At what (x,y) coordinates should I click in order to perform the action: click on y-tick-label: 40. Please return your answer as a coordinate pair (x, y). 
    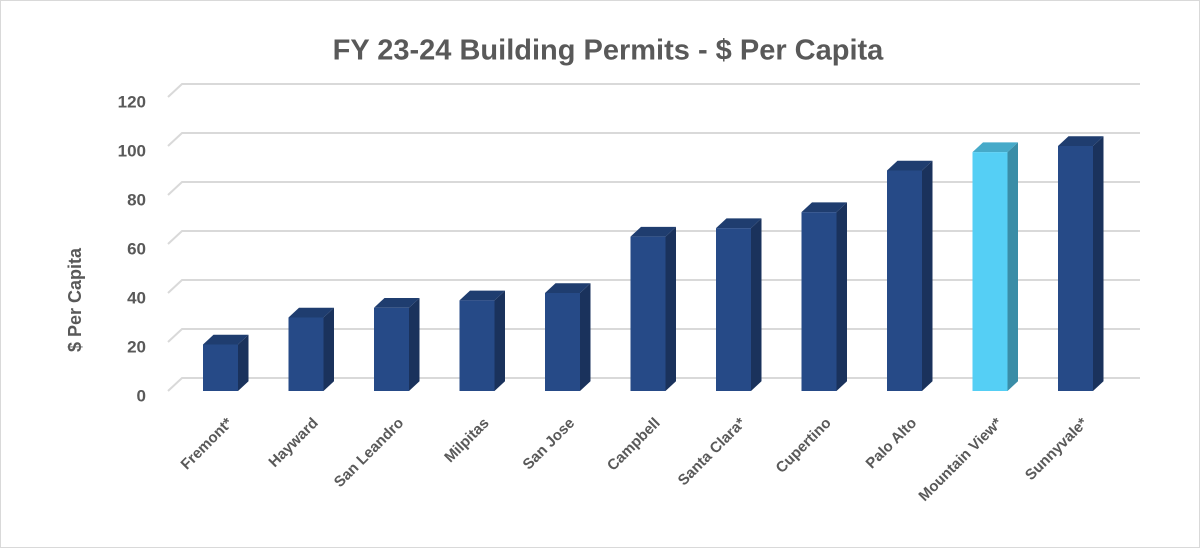
    Looking at the image, I should click on (136, 297).